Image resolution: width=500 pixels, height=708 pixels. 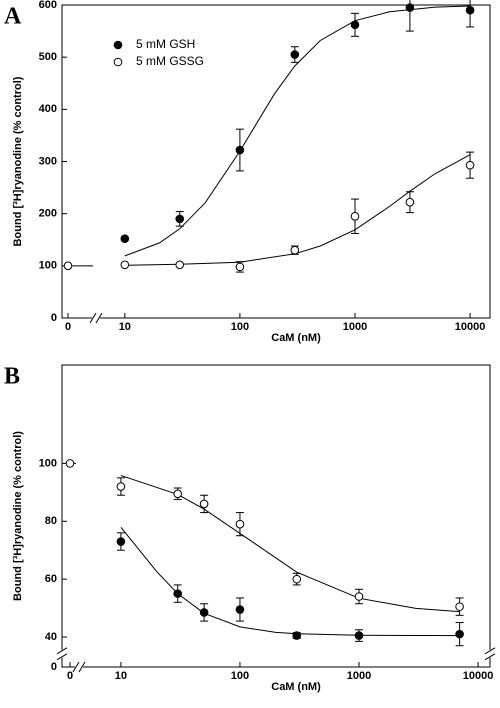 I want to click on y-tick-label: 300, so click(x=48, y=161).